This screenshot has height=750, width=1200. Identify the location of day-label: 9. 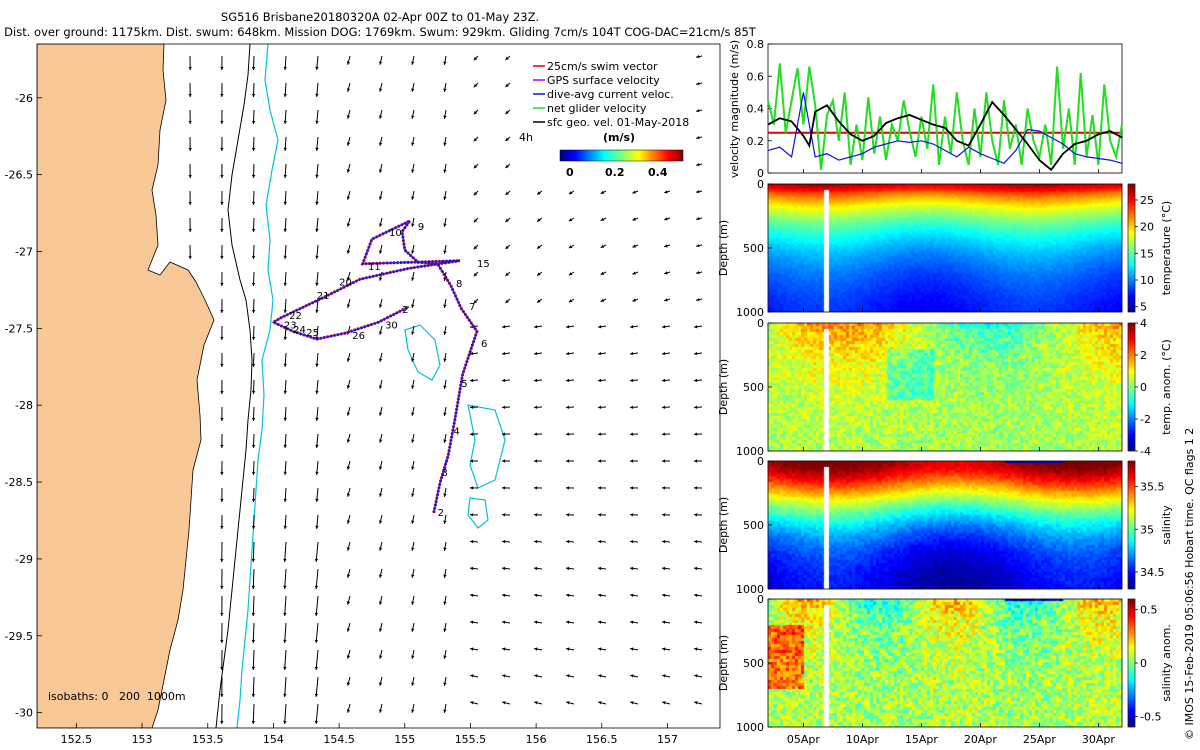
(421, 227).